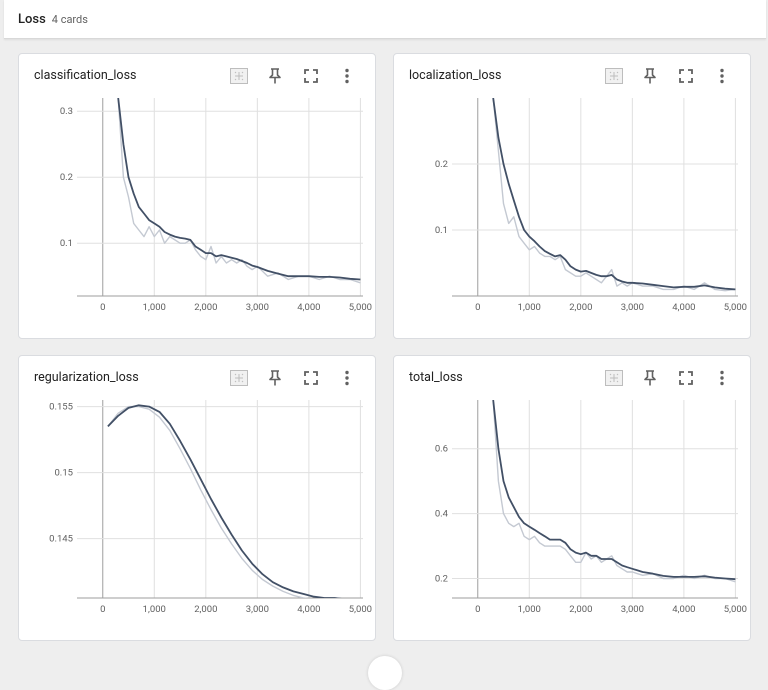 The image size is (768, 690). Describe the element at coordinates (32, 19) in the screenshot. I see `group-title: Loss` at that location.